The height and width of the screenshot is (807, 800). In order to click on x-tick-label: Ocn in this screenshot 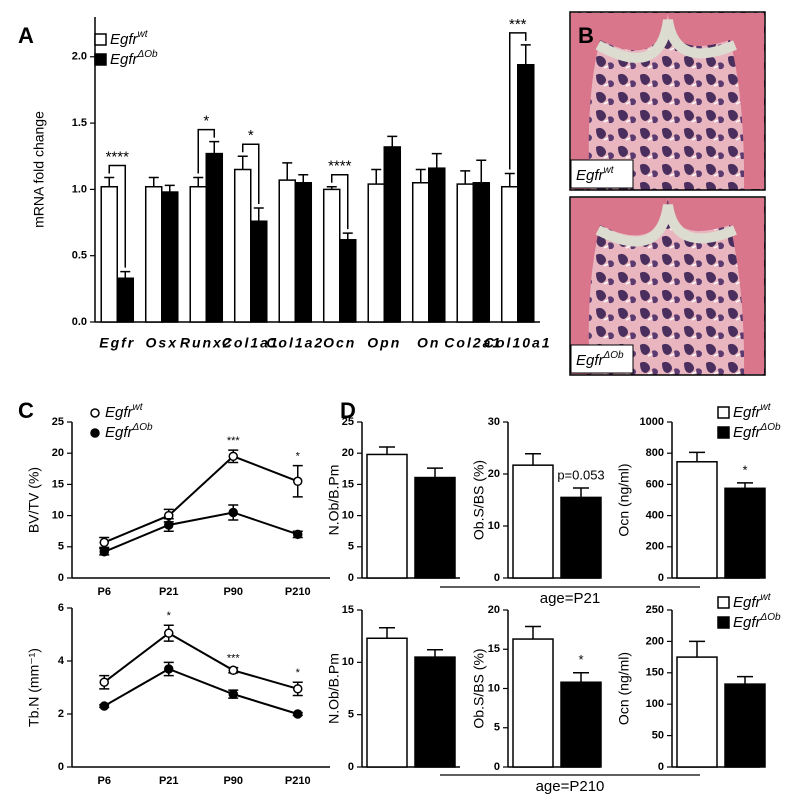, I will do `click(339, 343)`.